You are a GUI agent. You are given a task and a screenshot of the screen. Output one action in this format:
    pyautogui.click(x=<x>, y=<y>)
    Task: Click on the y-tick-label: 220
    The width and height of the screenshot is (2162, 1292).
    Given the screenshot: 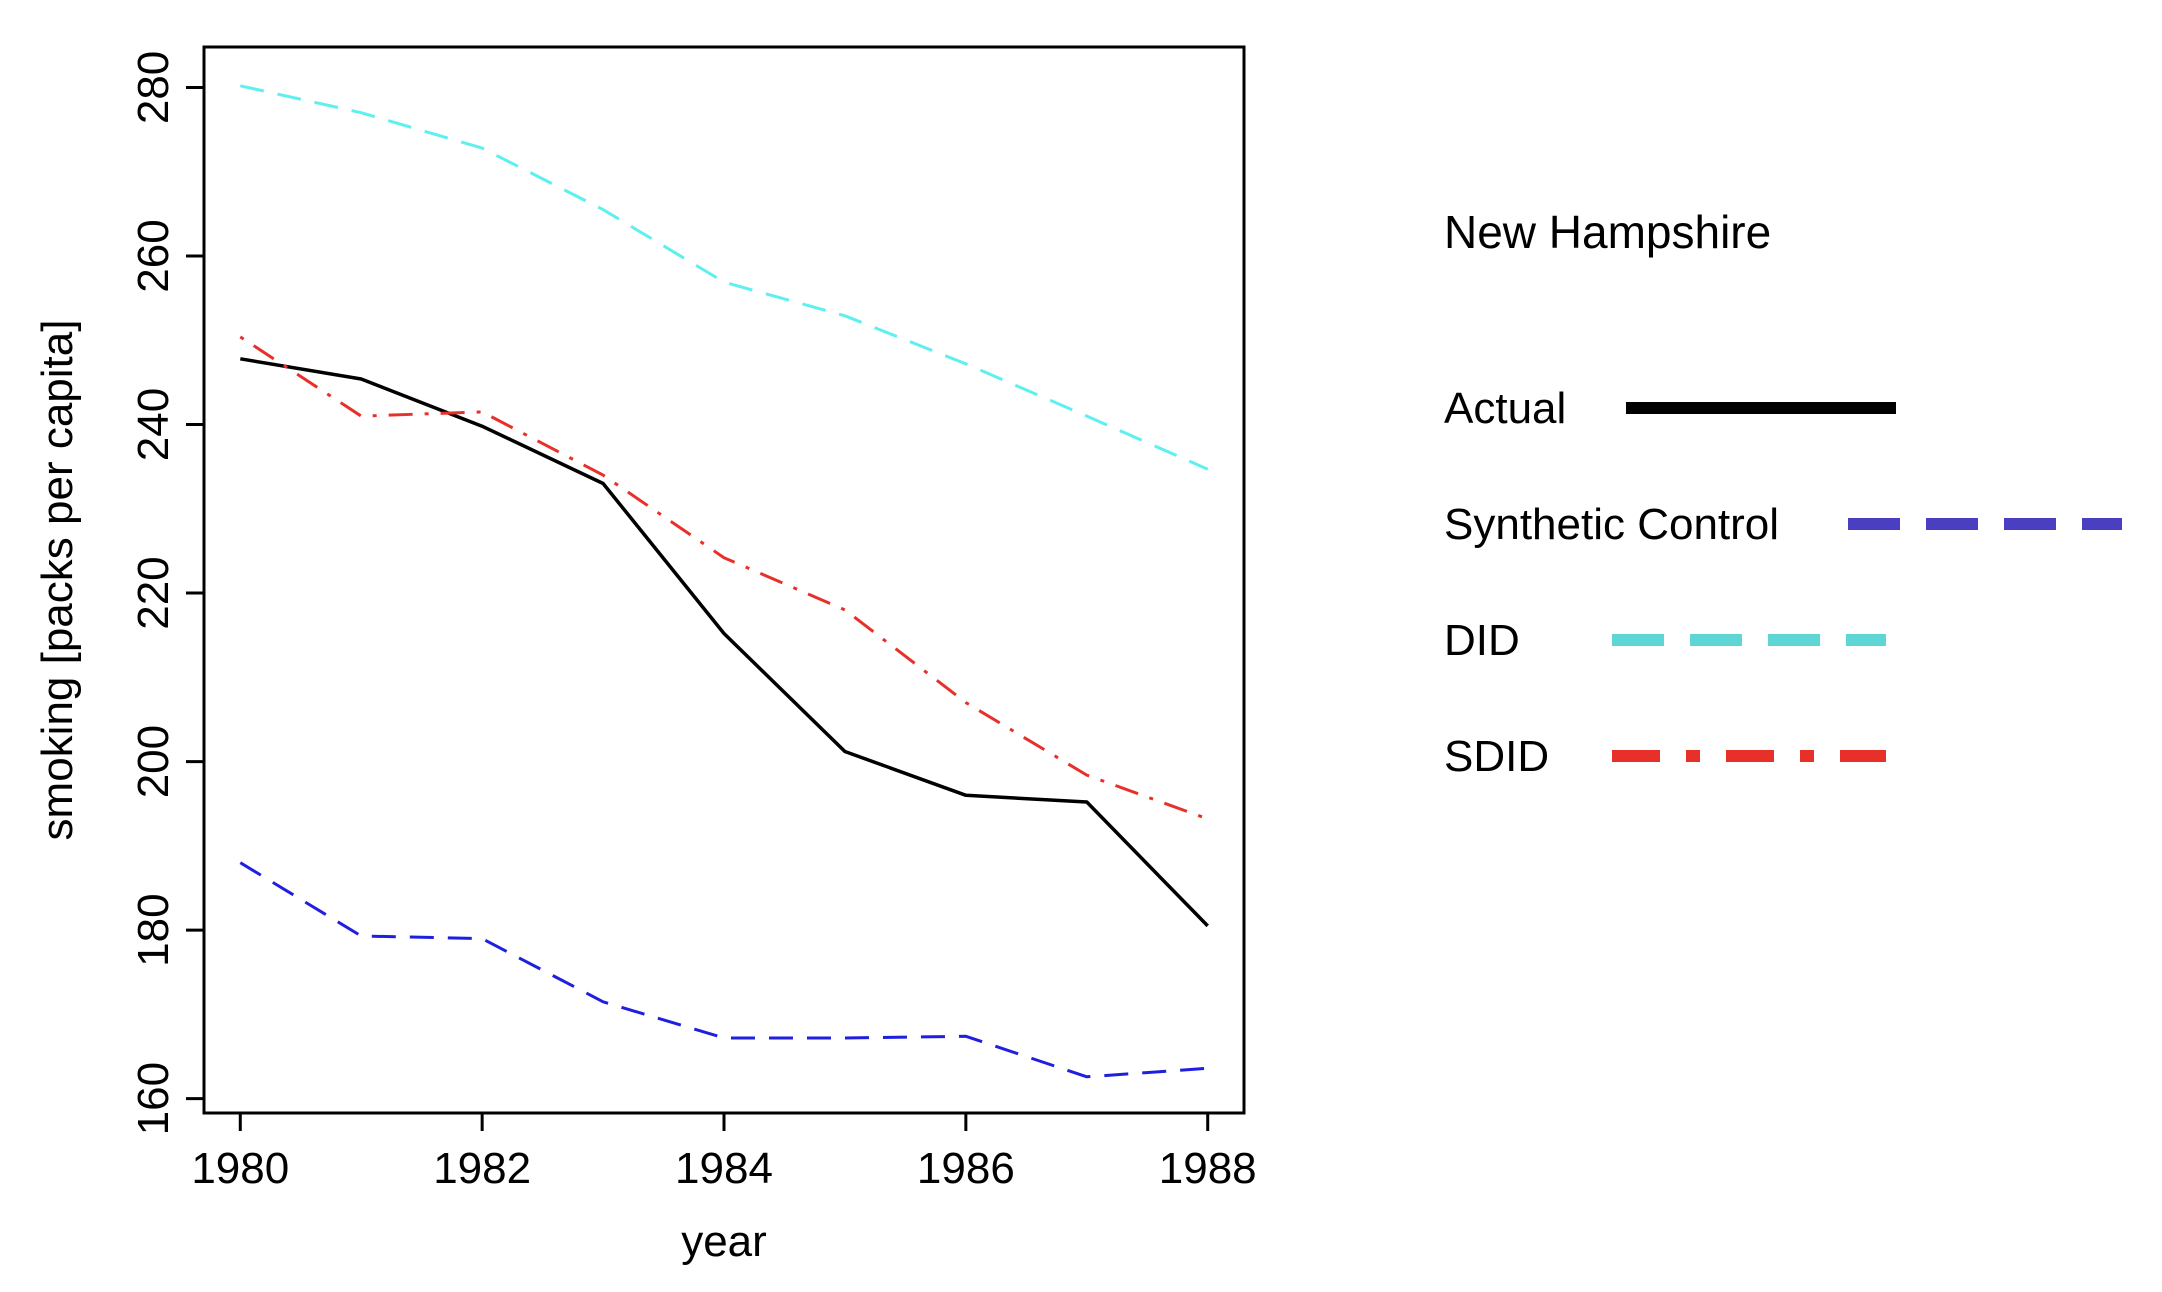 What is the action you would take?
    pyautogui.click(x=153, y=592)
    